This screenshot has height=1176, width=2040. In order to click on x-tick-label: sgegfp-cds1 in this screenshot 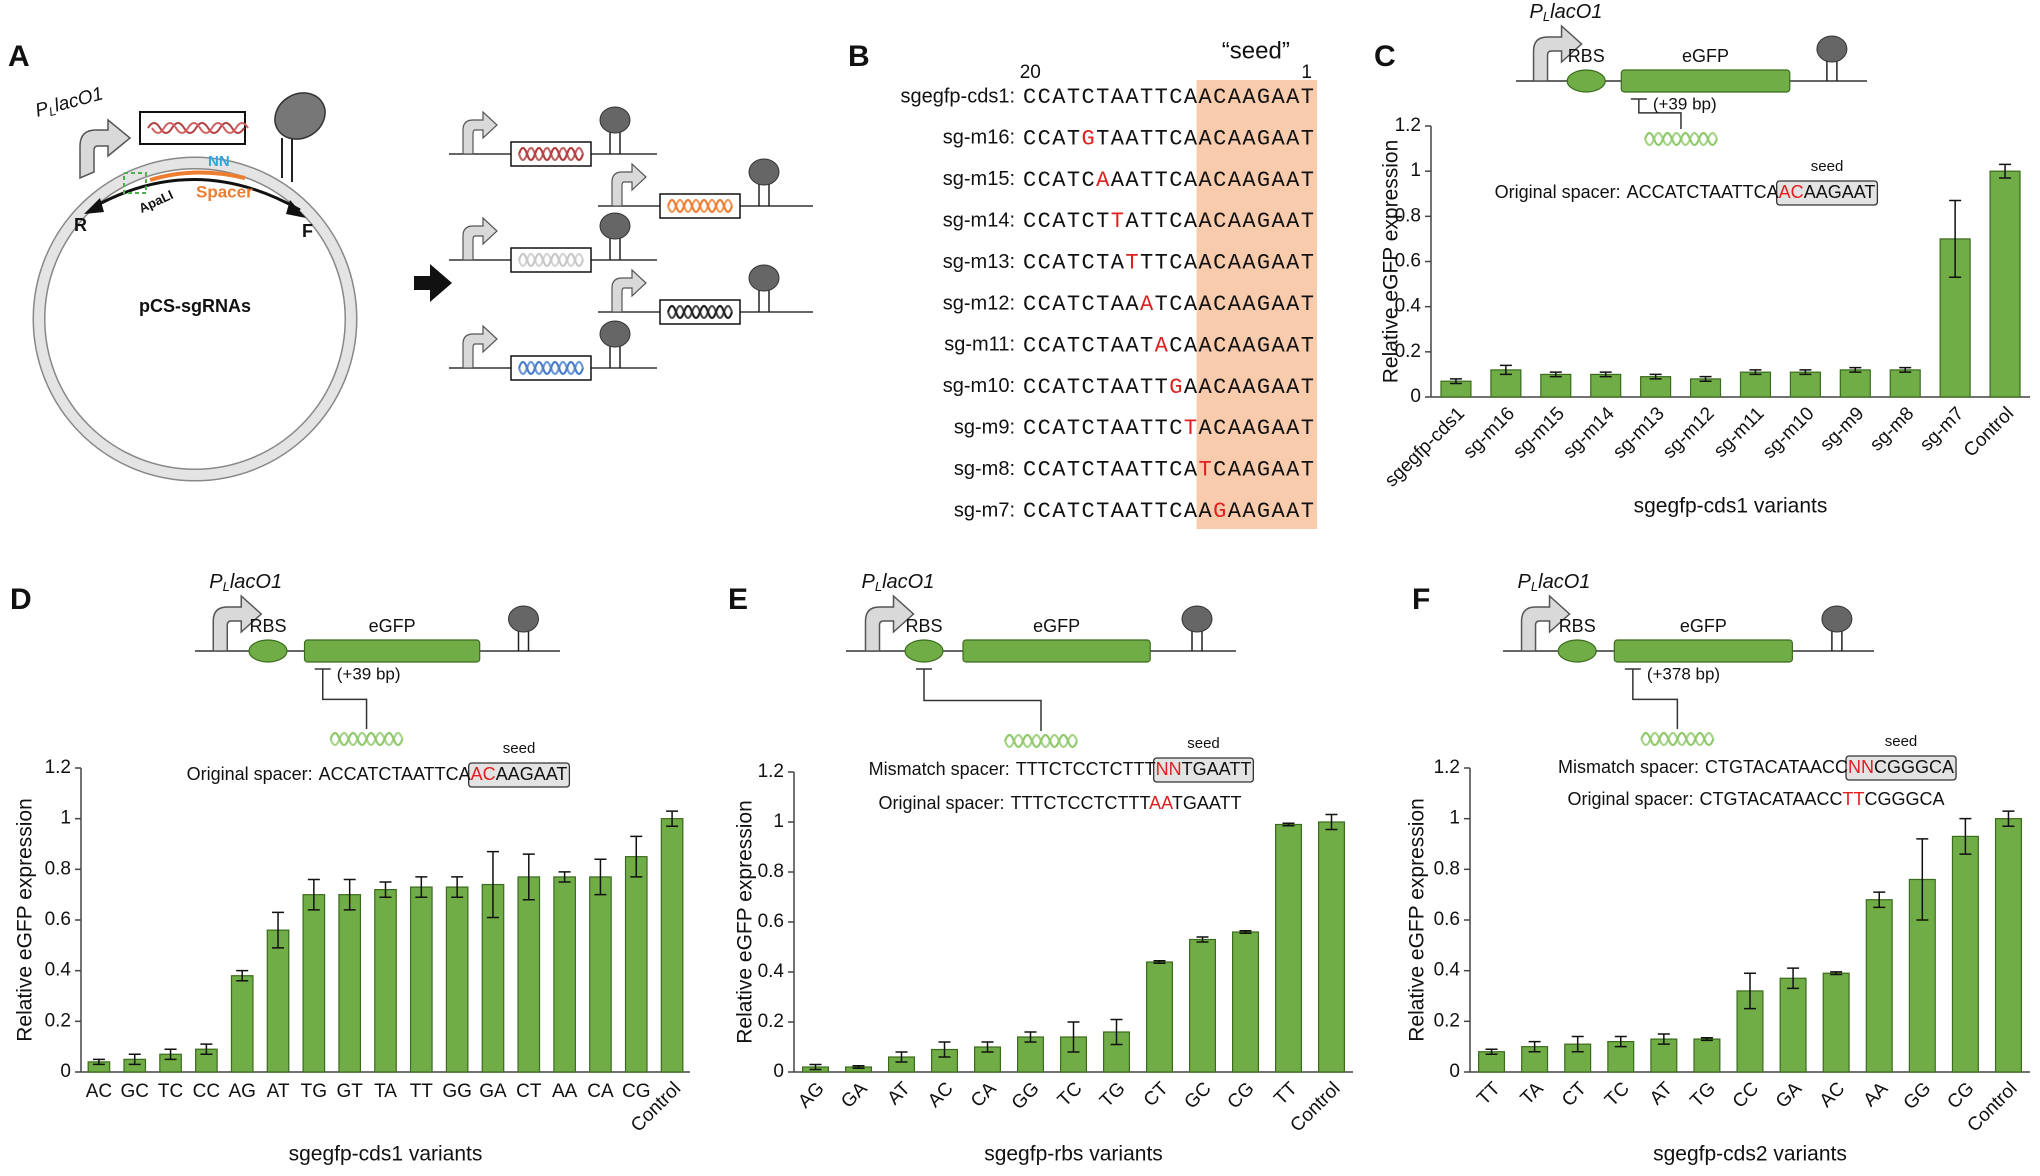, I will do `click(1425, 447)`.